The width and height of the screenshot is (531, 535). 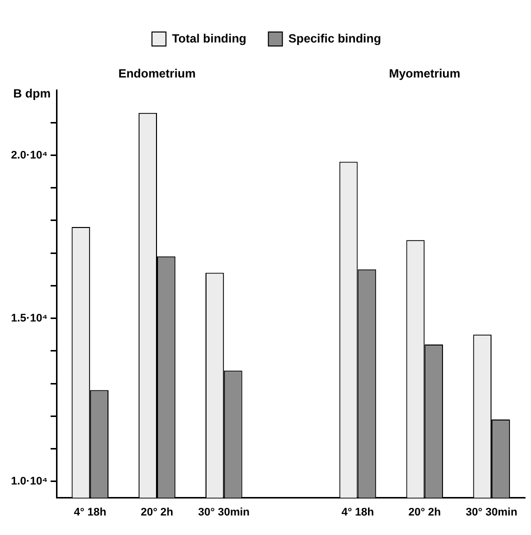 I want to click on y-tick-label: 1.0·10⁴, so click(x=29, y=482).